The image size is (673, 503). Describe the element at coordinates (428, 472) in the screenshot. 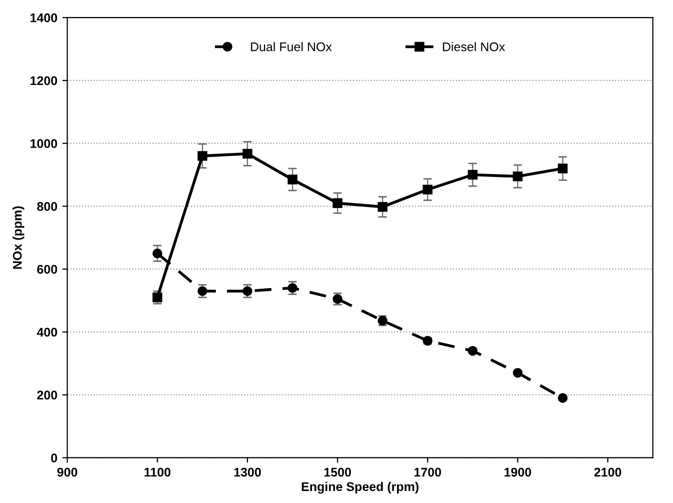

I see `x-tick-label: 1700` at that location.